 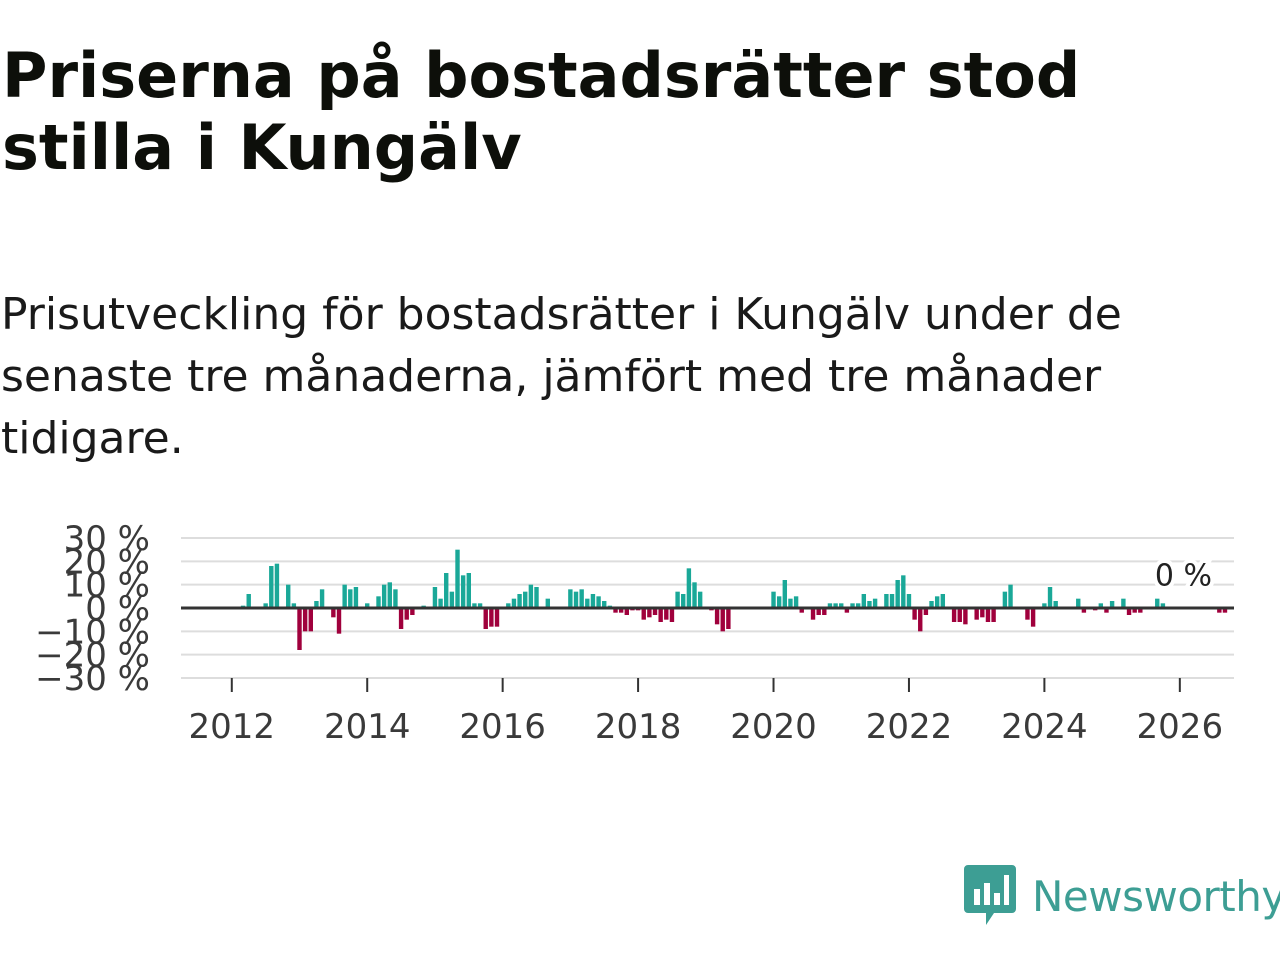 What do you see at coordinates (92, 609) in the screenshot?
I see `y-axis: 30 %20 %10 %0 %−10 %−20 %−30 %` at bounding box center [92, 609].